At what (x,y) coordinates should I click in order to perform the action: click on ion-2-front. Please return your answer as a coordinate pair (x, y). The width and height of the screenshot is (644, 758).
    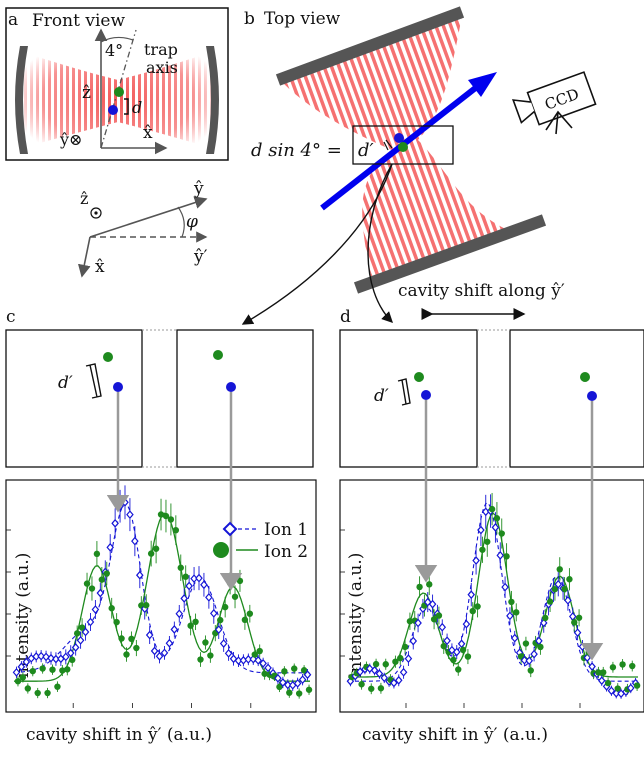
    Looking at the image, I should click on (119, 92).